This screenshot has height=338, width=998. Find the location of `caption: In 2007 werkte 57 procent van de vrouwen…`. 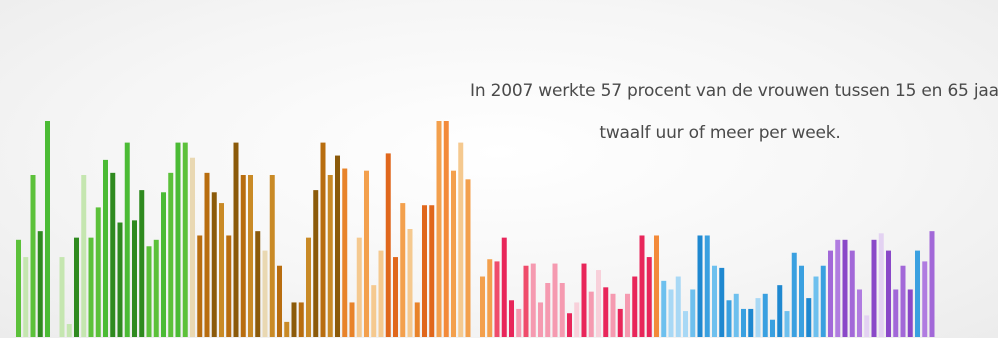

caption: In 2007 werkte 57 procent van de vrouwen… is located at coordinates (734, 112).